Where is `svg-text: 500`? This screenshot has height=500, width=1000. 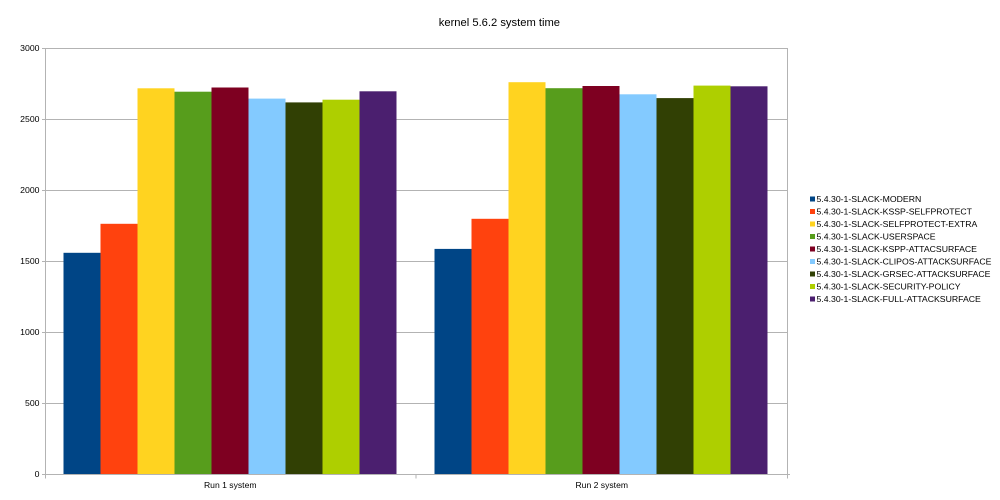
svg-text: 500 is located at coordinates (32, 403).